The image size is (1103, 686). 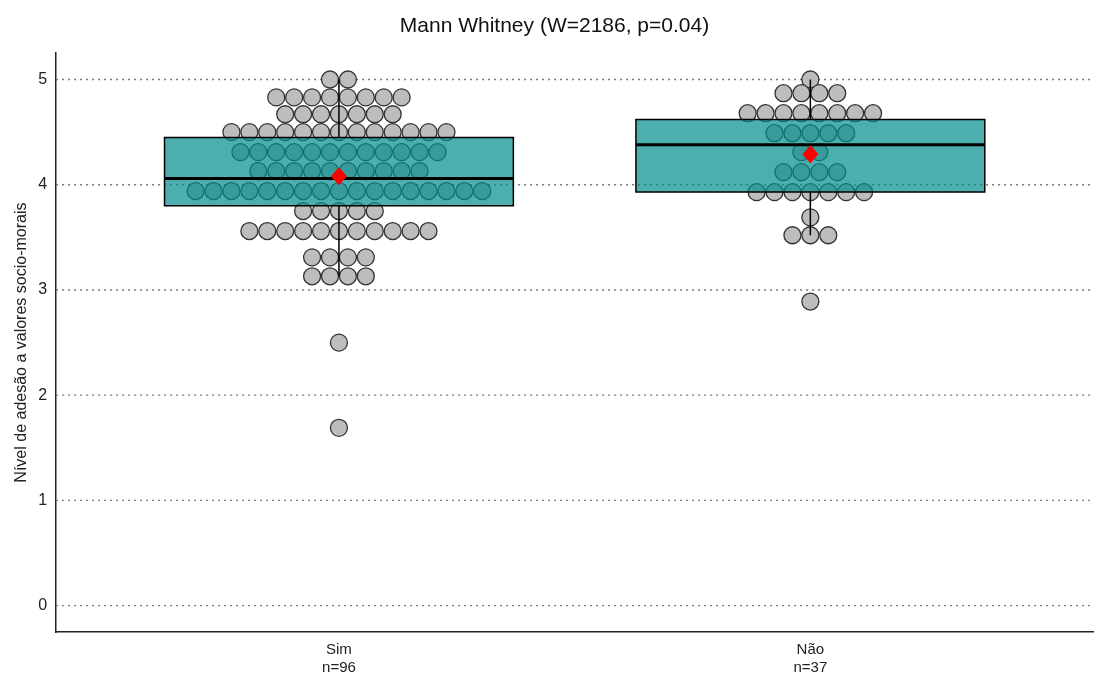 What do you see at coordinates (43, 499) in the screenshot?
I see `y-tick-label: 1` at bounding box center [43, 499].